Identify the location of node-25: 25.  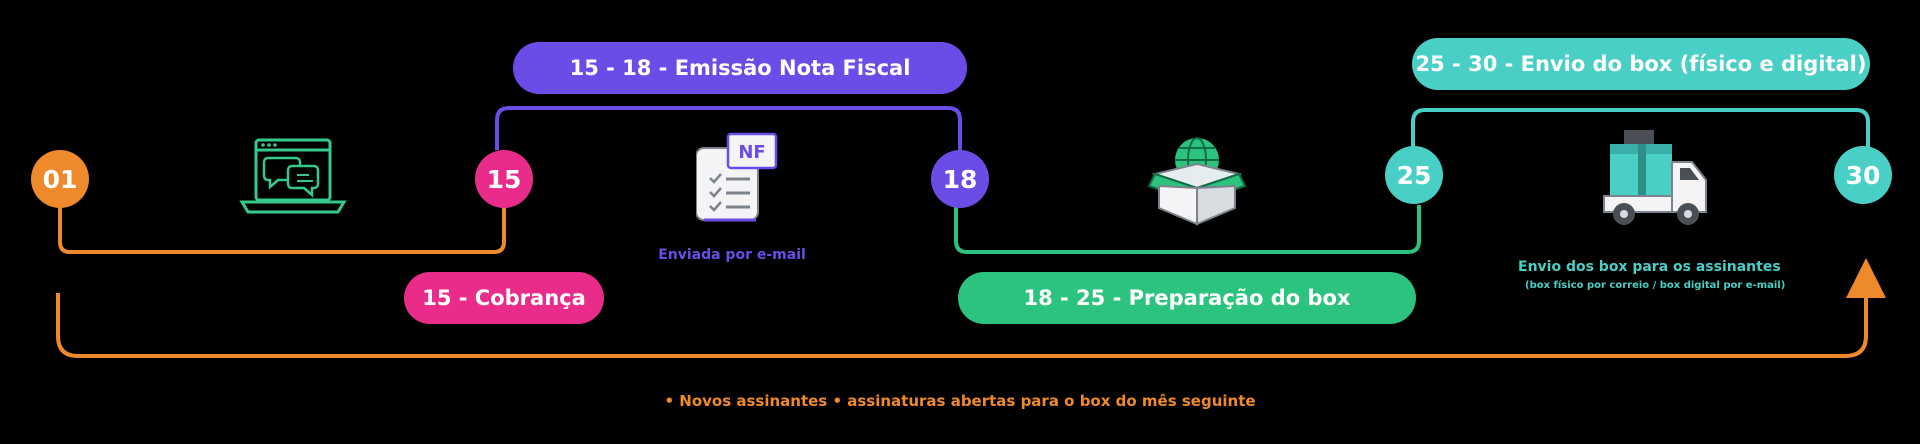
(1414, 175).